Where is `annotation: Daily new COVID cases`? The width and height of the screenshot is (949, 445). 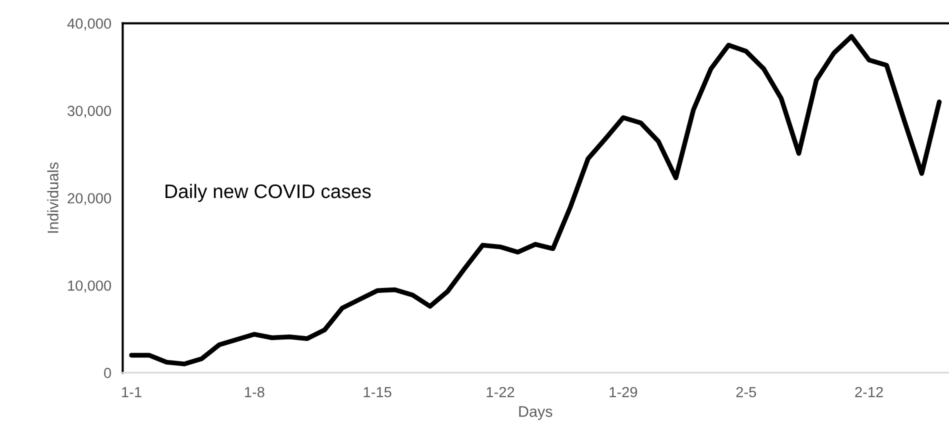
annotation: Daily new COVID cases is located at coordinates (268, 193).